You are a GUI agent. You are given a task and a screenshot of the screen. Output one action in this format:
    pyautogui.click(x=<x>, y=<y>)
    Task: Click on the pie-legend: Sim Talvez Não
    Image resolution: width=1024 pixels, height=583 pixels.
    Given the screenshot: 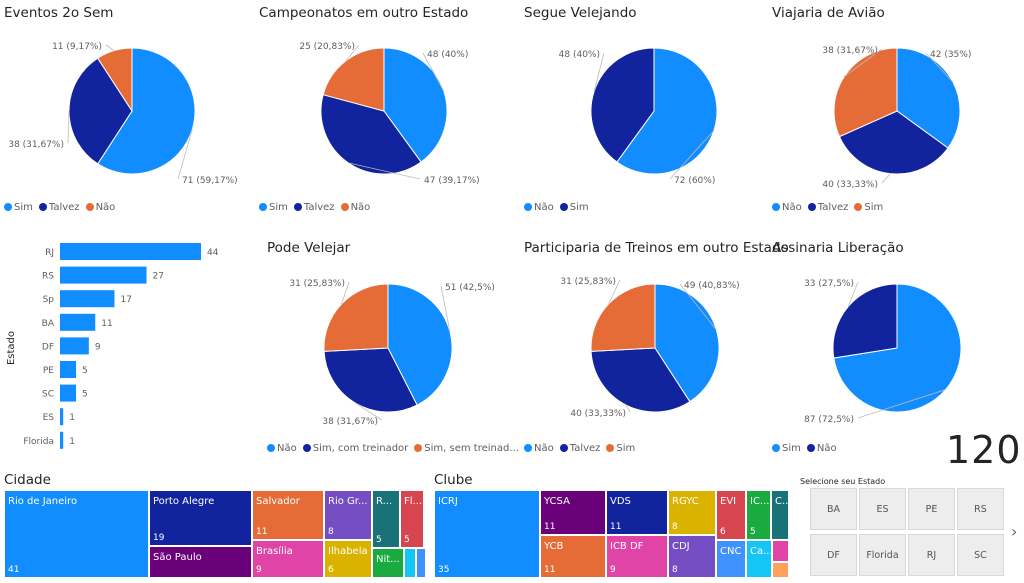 What is the action you would take?
    pyautogui.click(x=62, y=207)
    